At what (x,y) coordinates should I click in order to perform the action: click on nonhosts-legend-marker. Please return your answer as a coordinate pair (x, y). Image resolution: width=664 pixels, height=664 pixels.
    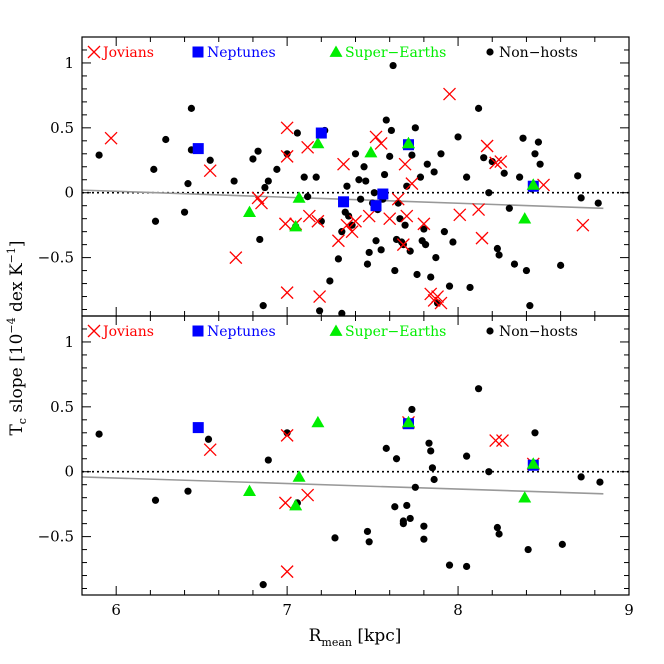
    Looking at the image, I should click on (490, 331).